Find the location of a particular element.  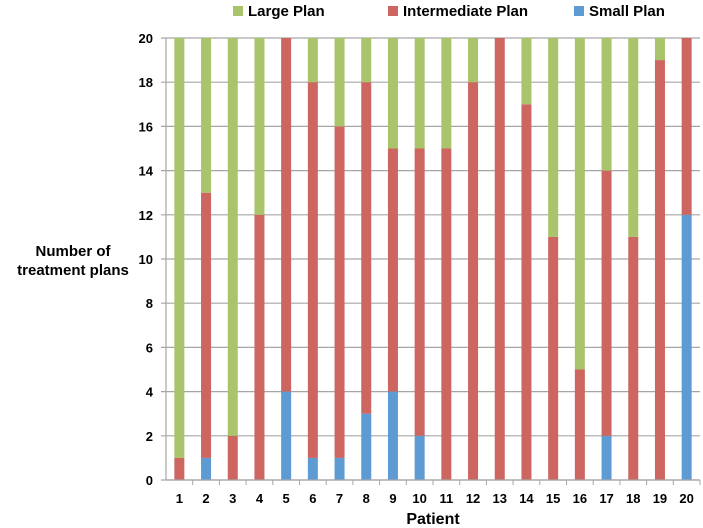

y-tick-label: 8 is located at coordinates (149, 303).